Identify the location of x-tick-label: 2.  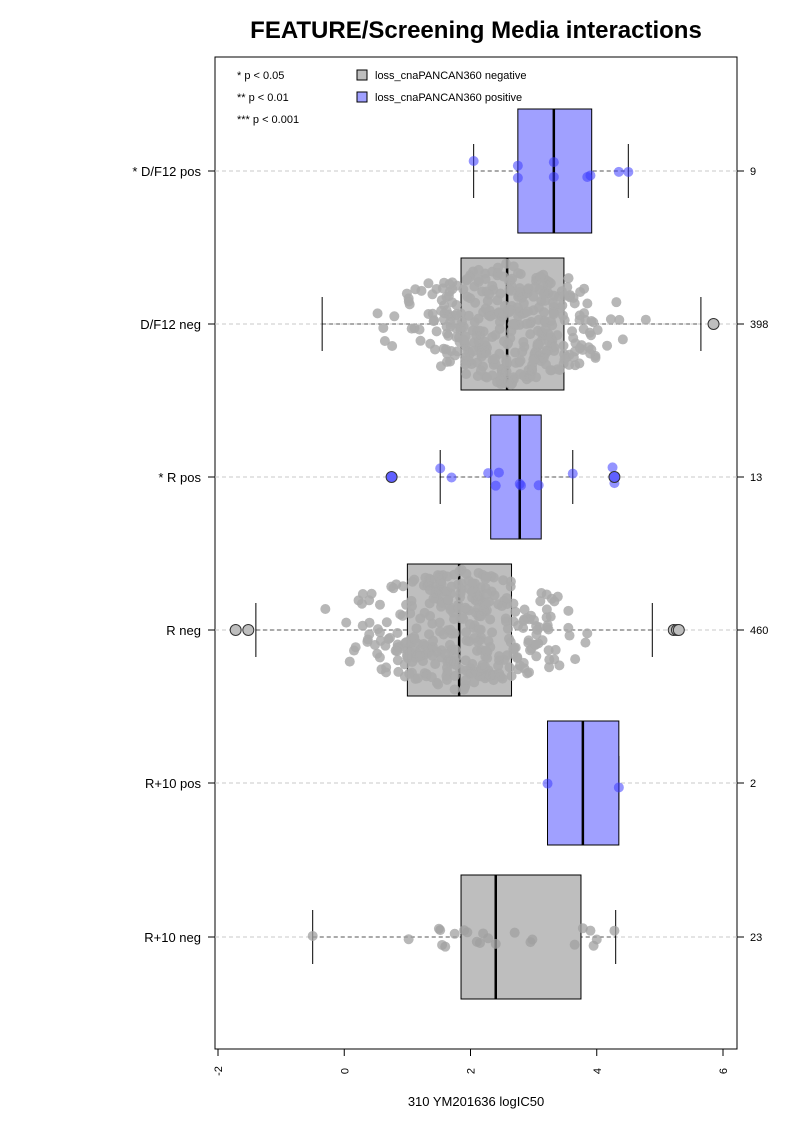
(472, 1071).